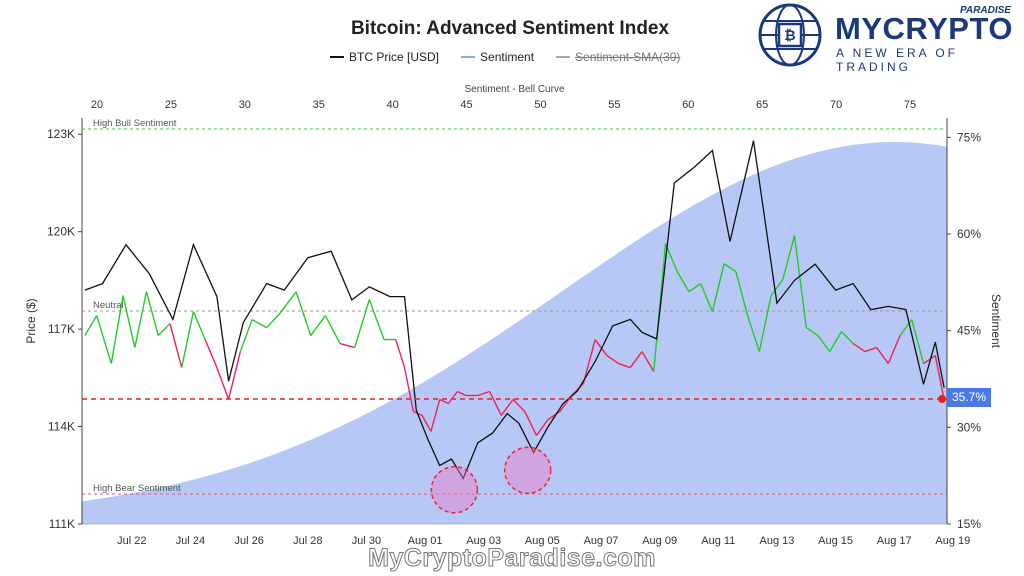 The height and width of the screenshot is (576, 1024). I want to click on y-right-tick-label: 60%, so click(969, 234).